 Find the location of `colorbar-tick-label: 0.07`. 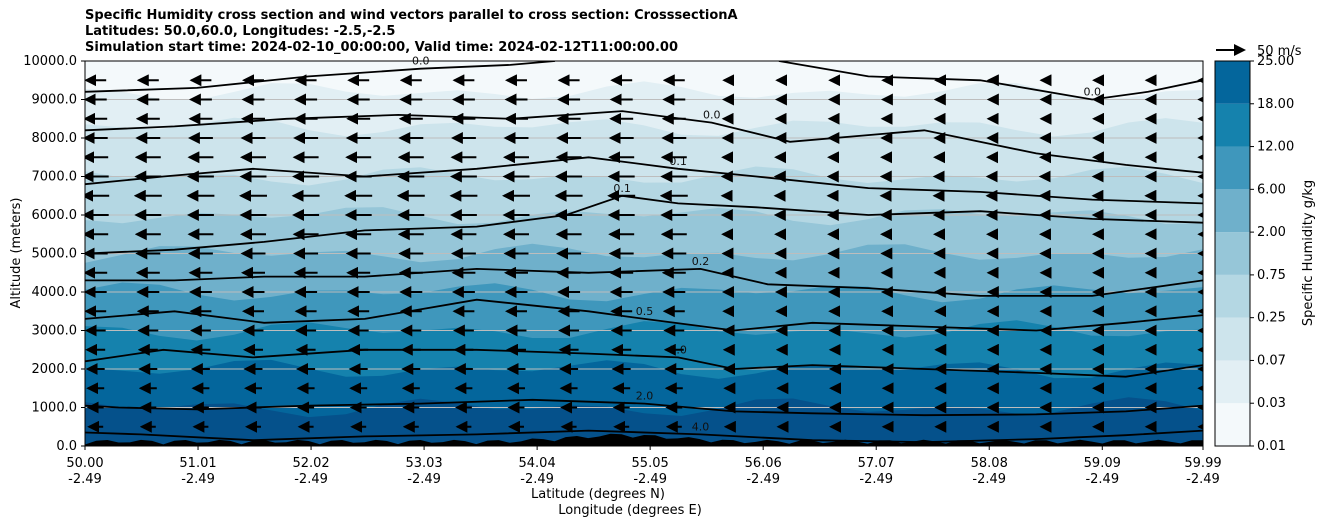

colorbar-tick-label: 0.07 is located at coordinates (1271, 360).